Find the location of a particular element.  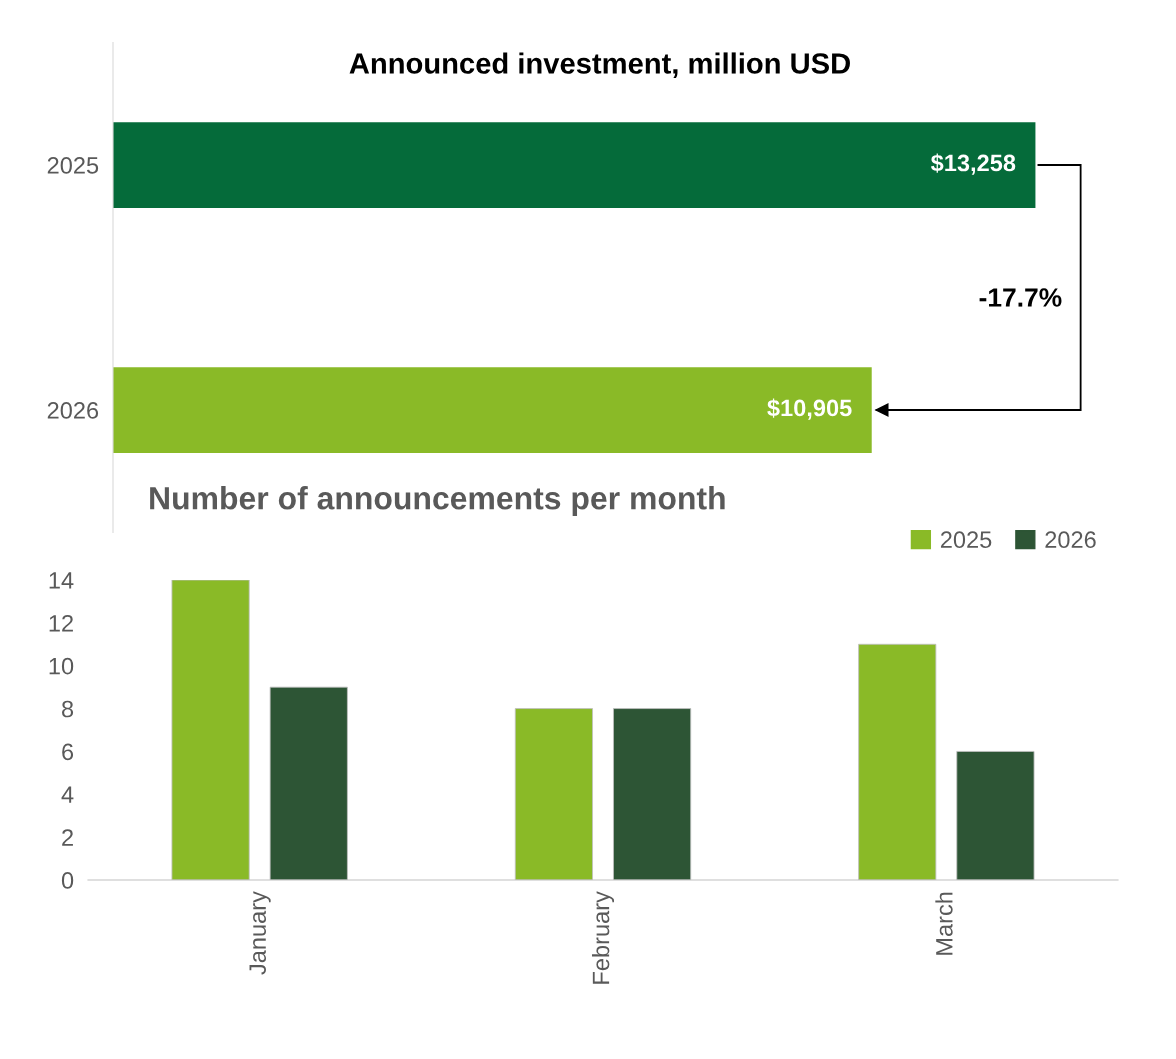

y-tick-label: 0 is located at coordinates (67, 880).